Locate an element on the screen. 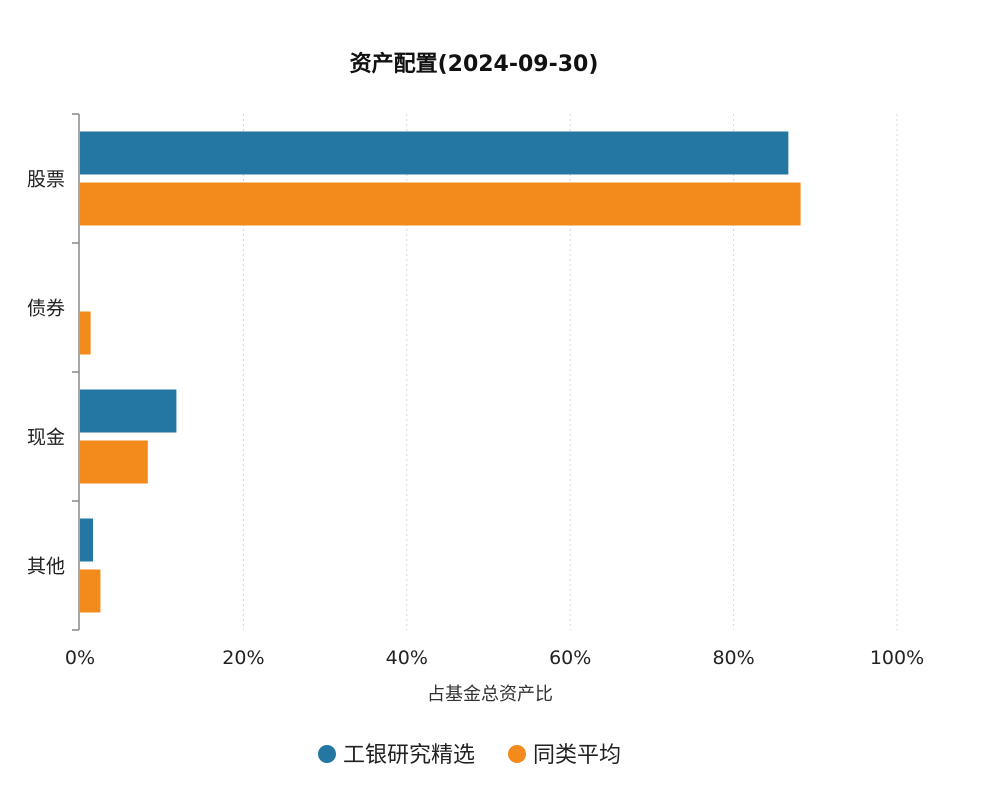 The height and width of the screenshot is (804, 999). axes-group is located at coordinates (76, 372).